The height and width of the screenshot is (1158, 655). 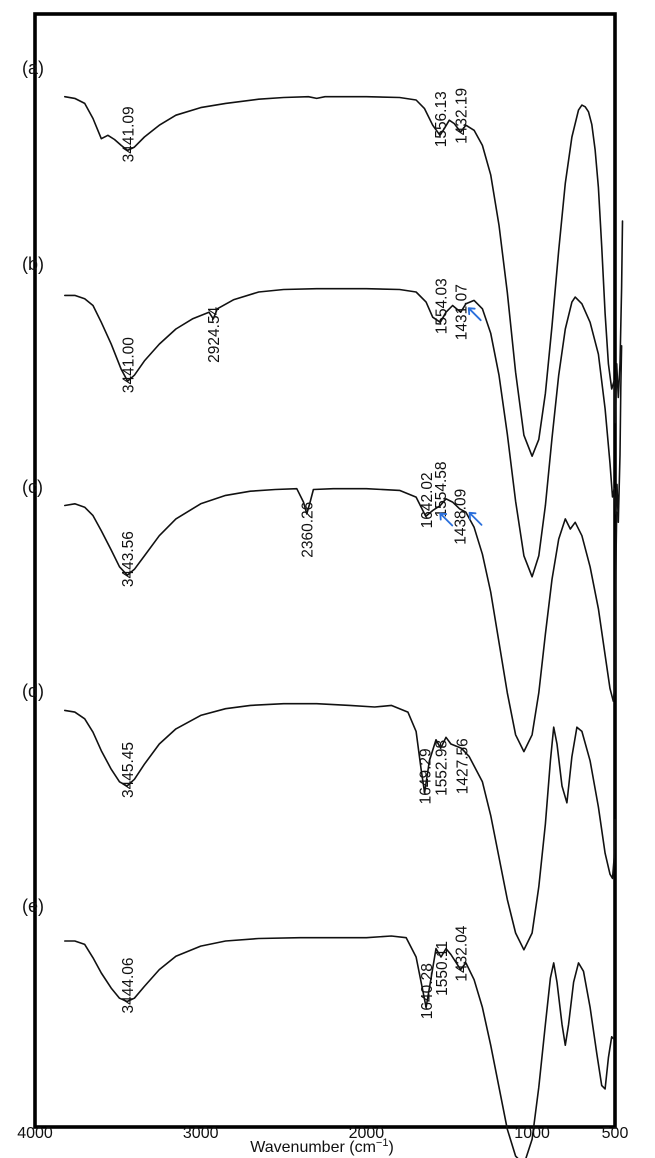 I want to click on x-axis-label-sup: −1, so click(x=382, y=1143).